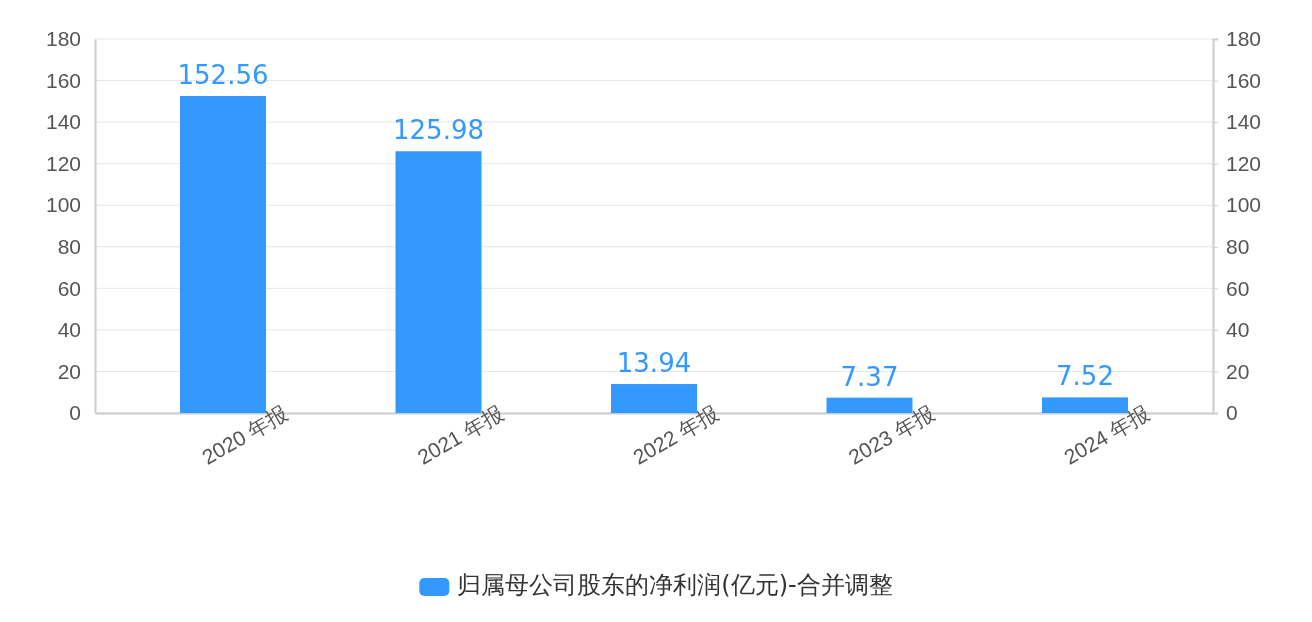 This screenshot has height=622, width=1312. What do you see at coordinates (69, 330) in the screenshot?
I see `y-tick-label: 40` at bounding box center [69, 330].